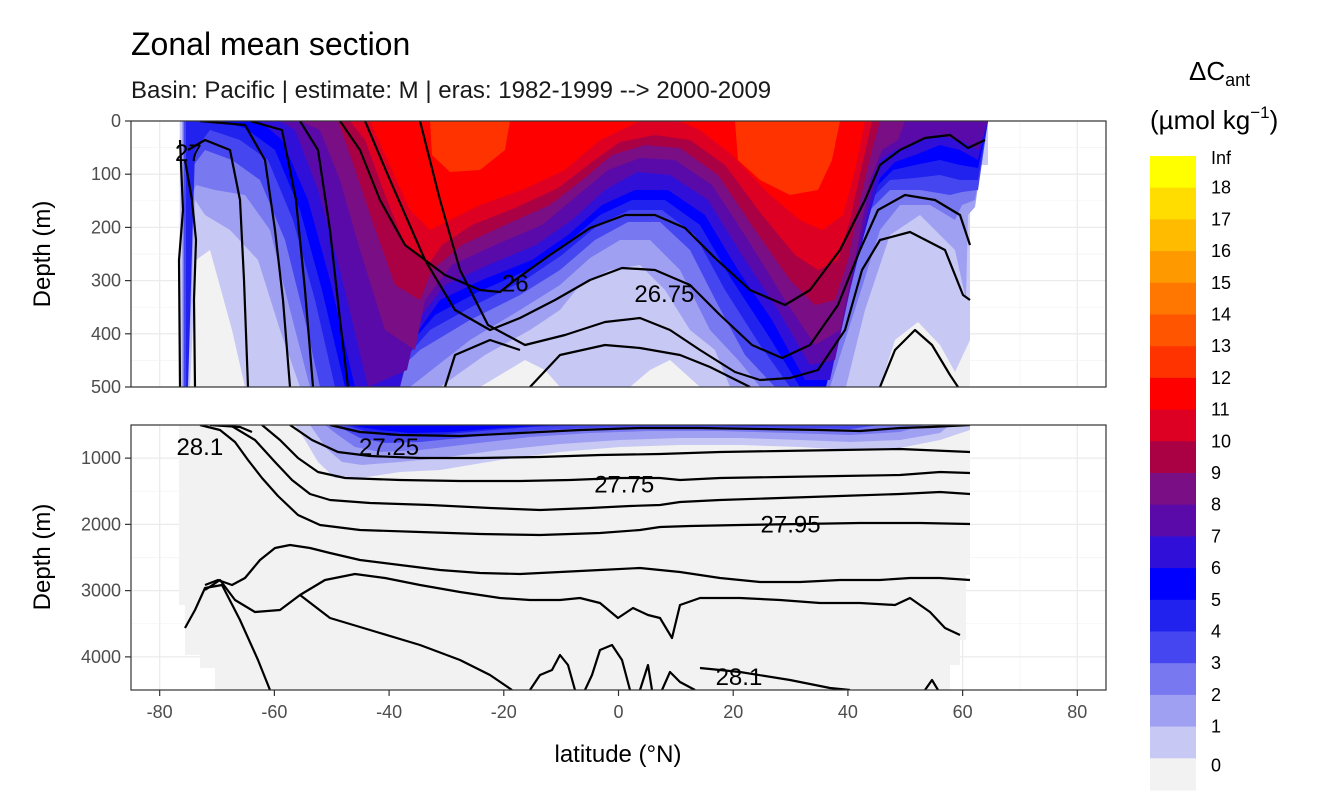  I want to click on legend-units-pre: (µmol kg, so click(1200, 120).